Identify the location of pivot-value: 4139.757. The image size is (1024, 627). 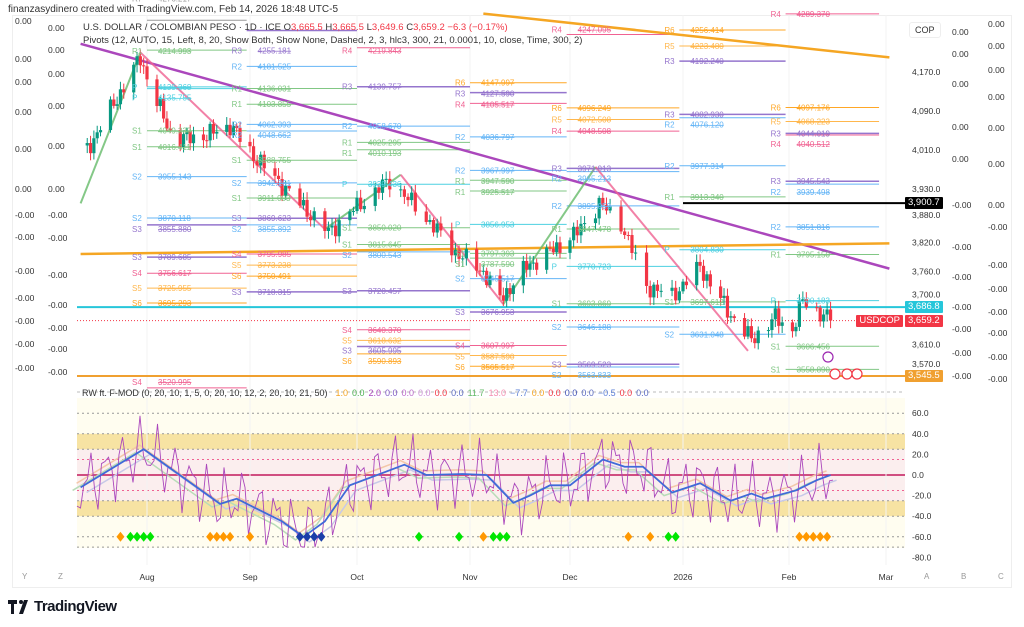
(385, 87).